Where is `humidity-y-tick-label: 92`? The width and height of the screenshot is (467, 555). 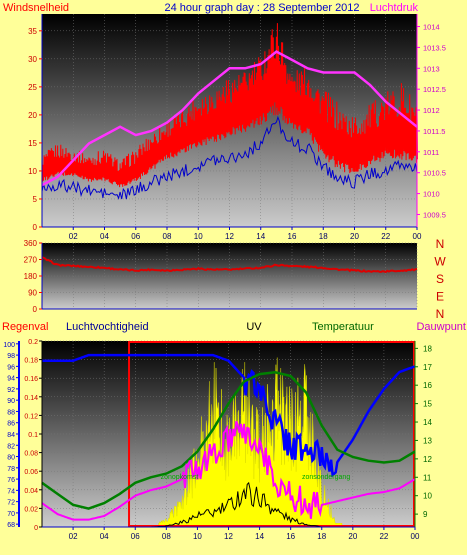 humidity-y-tick-label: 92 is located at coordinates (11, 390).